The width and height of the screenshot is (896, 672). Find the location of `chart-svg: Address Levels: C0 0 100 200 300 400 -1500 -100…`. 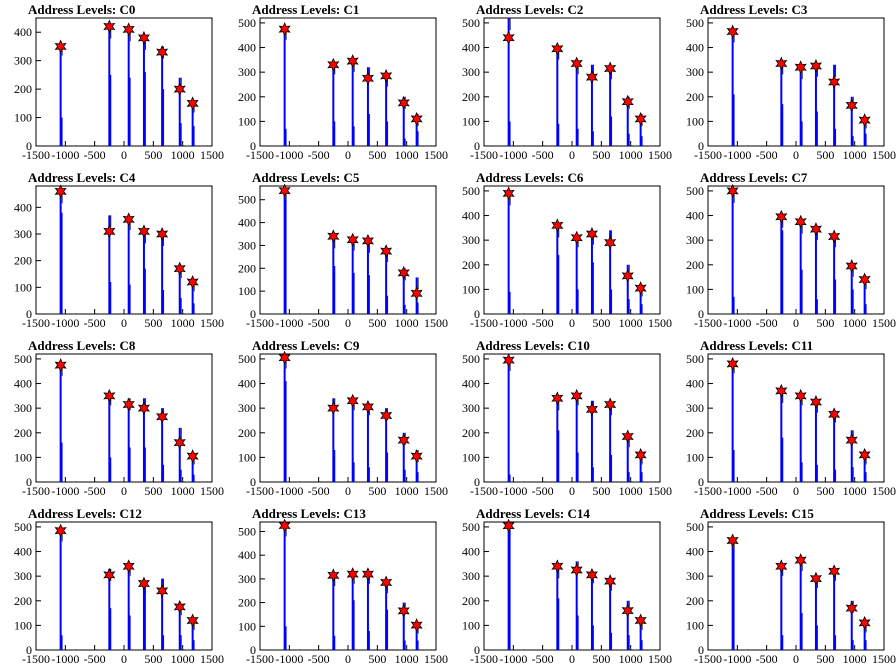

chart-svg: Address Levels: C0 0 100 200 300 400 -1500 -100… is located at coordinates (119, 82).